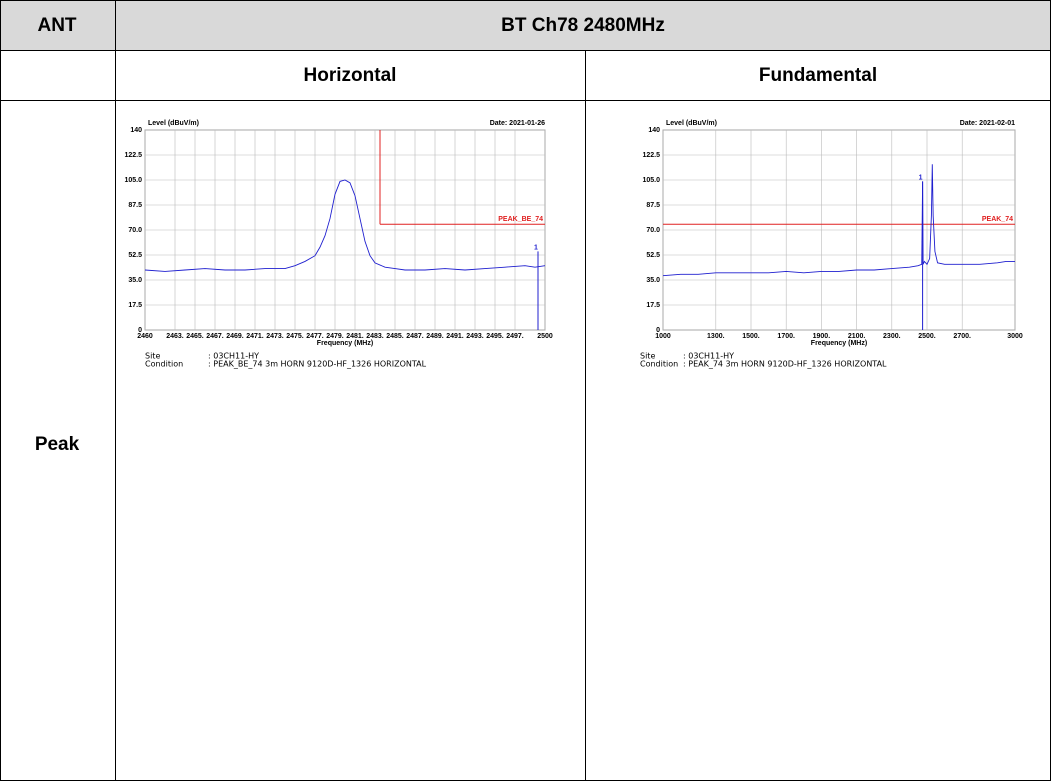 The image size is (1051, 781). Describe the element at coordinates (517, 123) in the screenshot. I see `date: Date: 2021-01-26` at that location.